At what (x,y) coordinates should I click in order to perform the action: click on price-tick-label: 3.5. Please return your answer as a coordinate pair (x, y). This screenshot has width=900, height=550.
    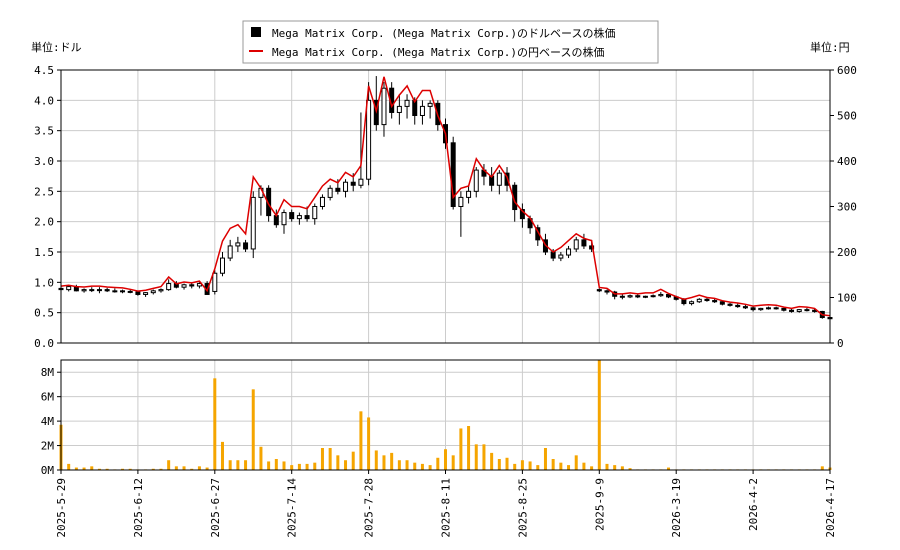
    Looking at the image, I should click on (44, 131).